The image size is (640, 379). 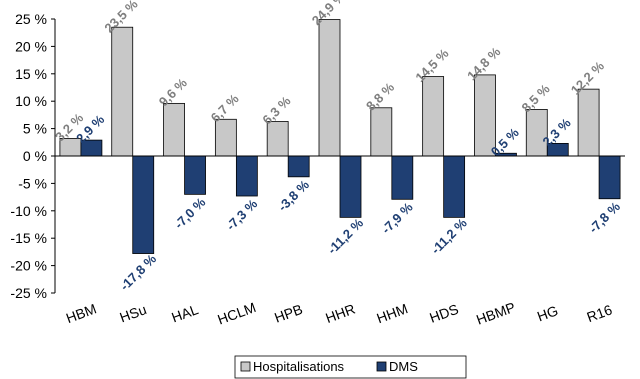 What do you see at coordinates (397, 217) in the screenshot?
I see `data-label-dms-hhm: -7,9 %` at bounding box center [397, 217].